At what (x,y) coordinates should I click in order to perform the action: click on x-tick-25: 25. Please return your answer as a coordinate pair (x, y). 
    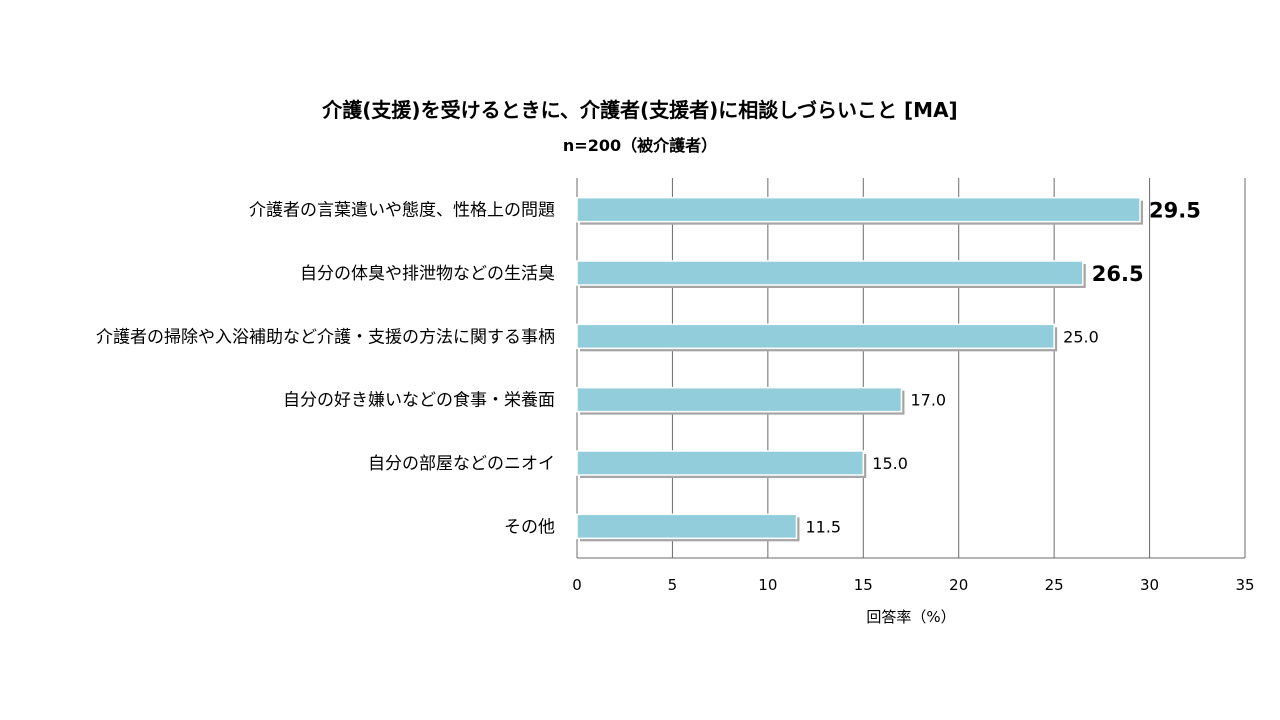
    Looking at the image, I should click on (1054, 585).